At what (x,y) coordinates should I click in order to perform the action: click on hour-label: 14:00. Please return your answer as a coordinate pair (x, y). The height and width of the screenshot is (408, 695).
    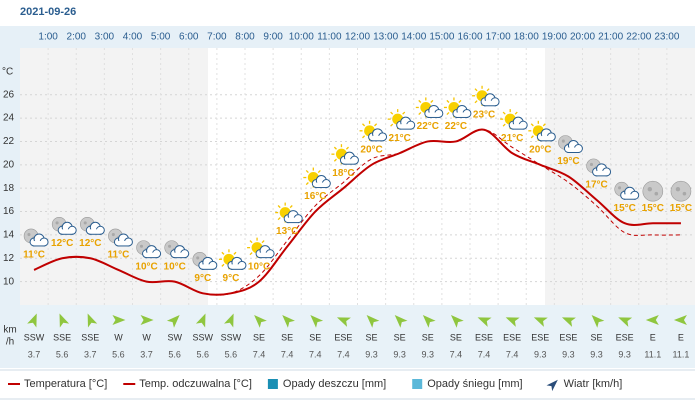
    Looking at the image, I should click on (413, 37).